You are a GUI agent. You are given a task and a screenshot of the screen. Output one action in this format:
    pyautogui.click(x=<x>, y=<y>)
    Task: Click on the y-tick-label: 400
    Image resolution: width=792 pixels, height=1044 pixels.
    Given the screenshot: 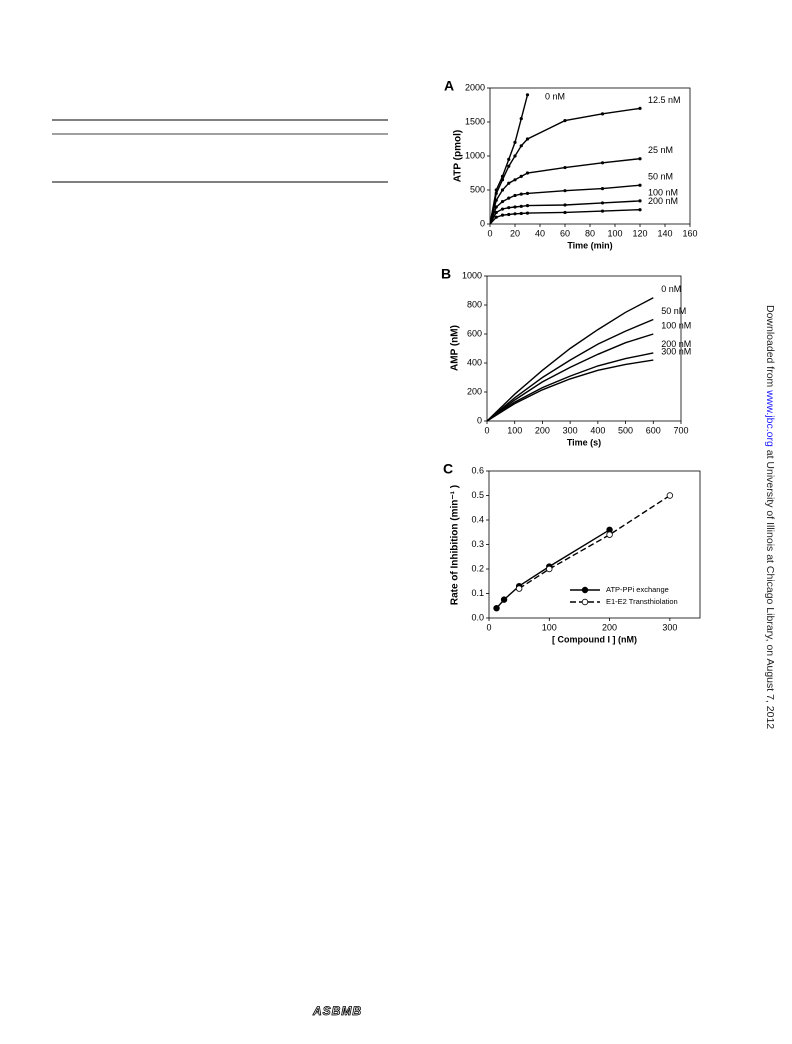 What is the action you would take?
    pyautogui.click(x=474, y=362)
    